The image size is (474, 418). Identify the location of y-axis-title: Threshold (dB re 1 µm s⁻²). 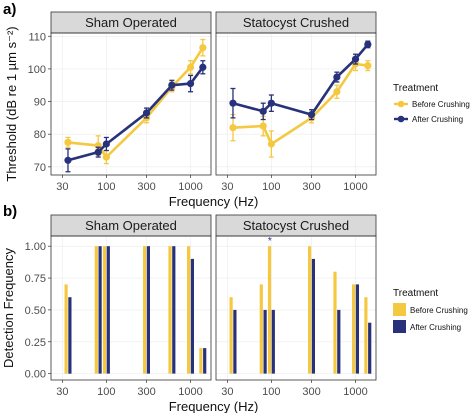
(11, 103).